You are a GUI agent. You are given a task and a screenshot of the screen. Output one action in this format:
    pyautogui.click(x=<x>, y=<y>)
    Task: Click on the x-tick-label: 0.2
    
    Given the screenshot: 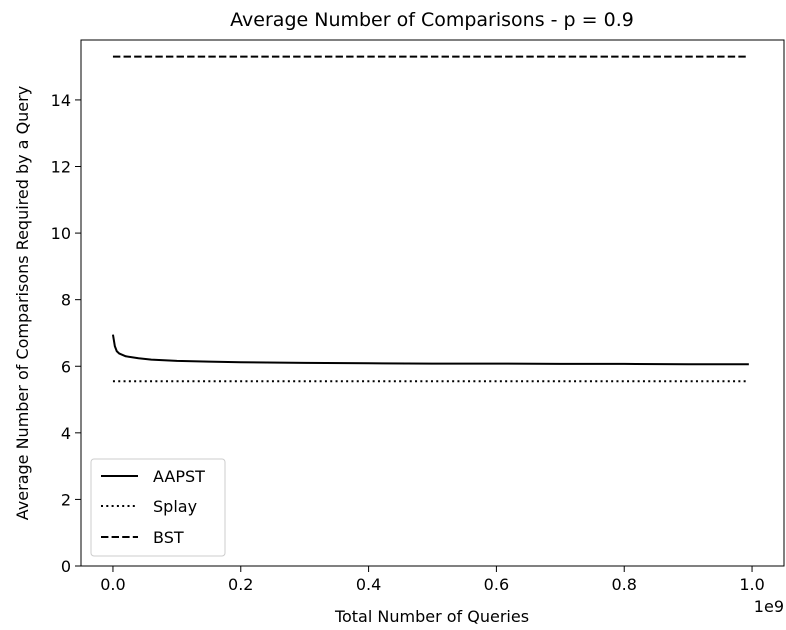 What is the action you would take?
    pyautogui.click(x=240, y=584)
    